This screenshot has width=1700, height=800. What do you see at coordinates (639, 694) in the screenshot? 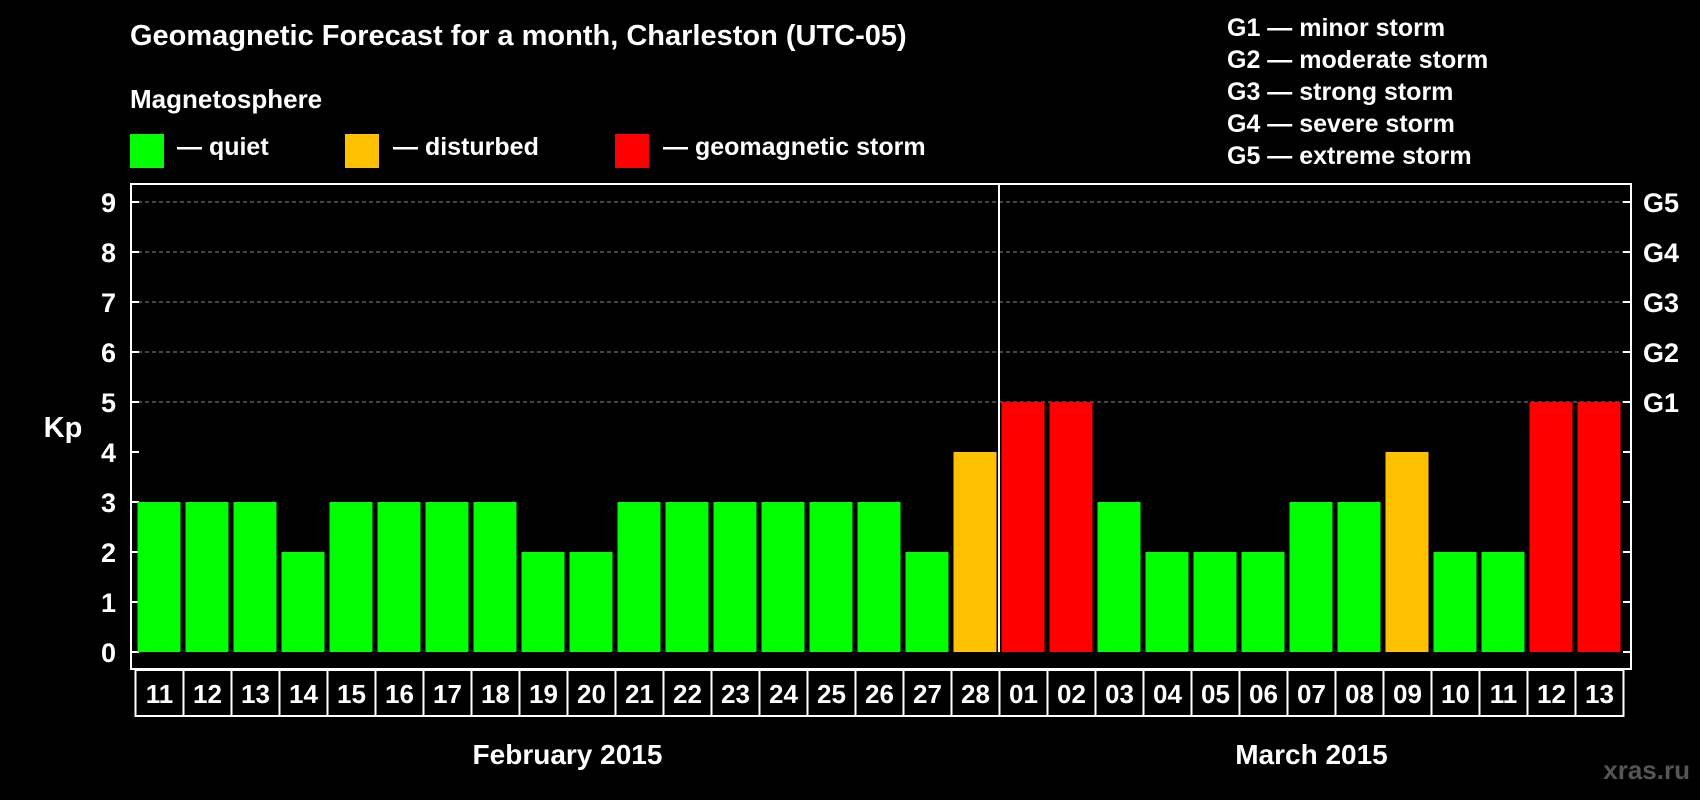
I see `day-label: 21` at bounding box center [639, 694].